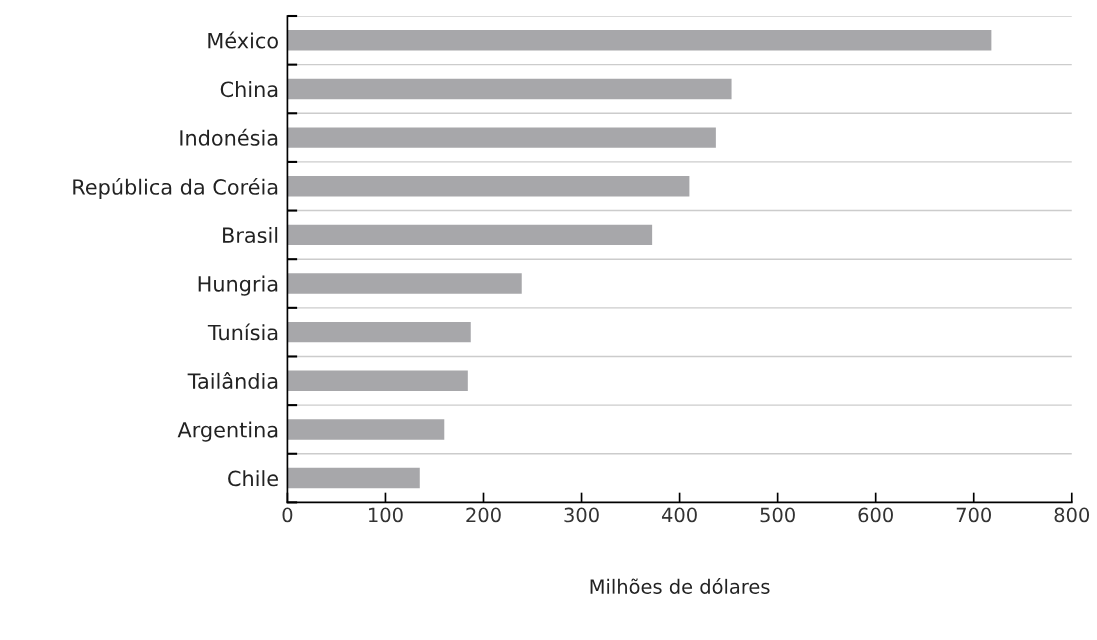 The image size is (1097, 640). Describe the element at coordinates (679, 515) in the screenshot. I see `x-tick-label: 400` at that location.